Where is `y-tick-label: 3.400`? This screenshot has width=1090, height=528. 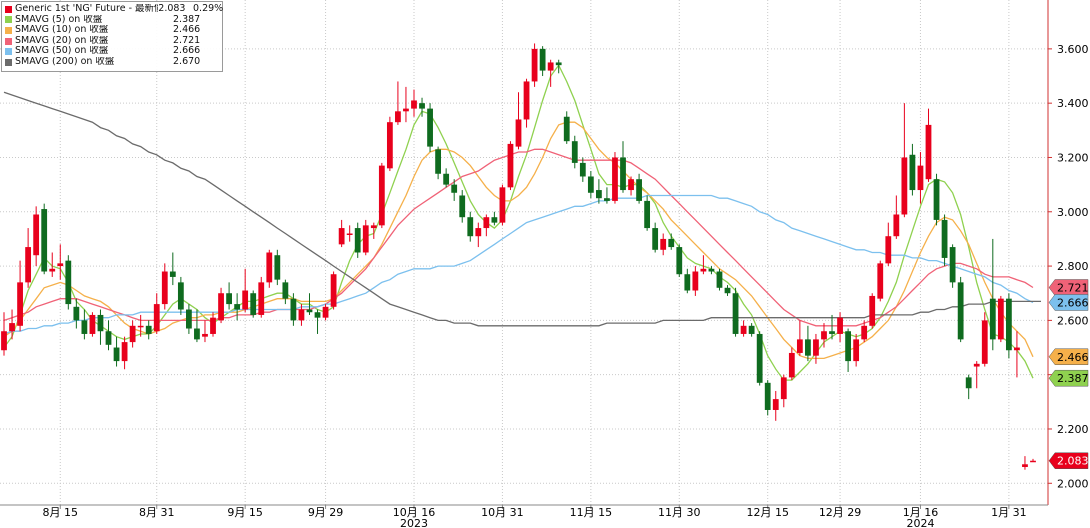 y-tick-label: 3.400 is located at coordinates (1073, 103).